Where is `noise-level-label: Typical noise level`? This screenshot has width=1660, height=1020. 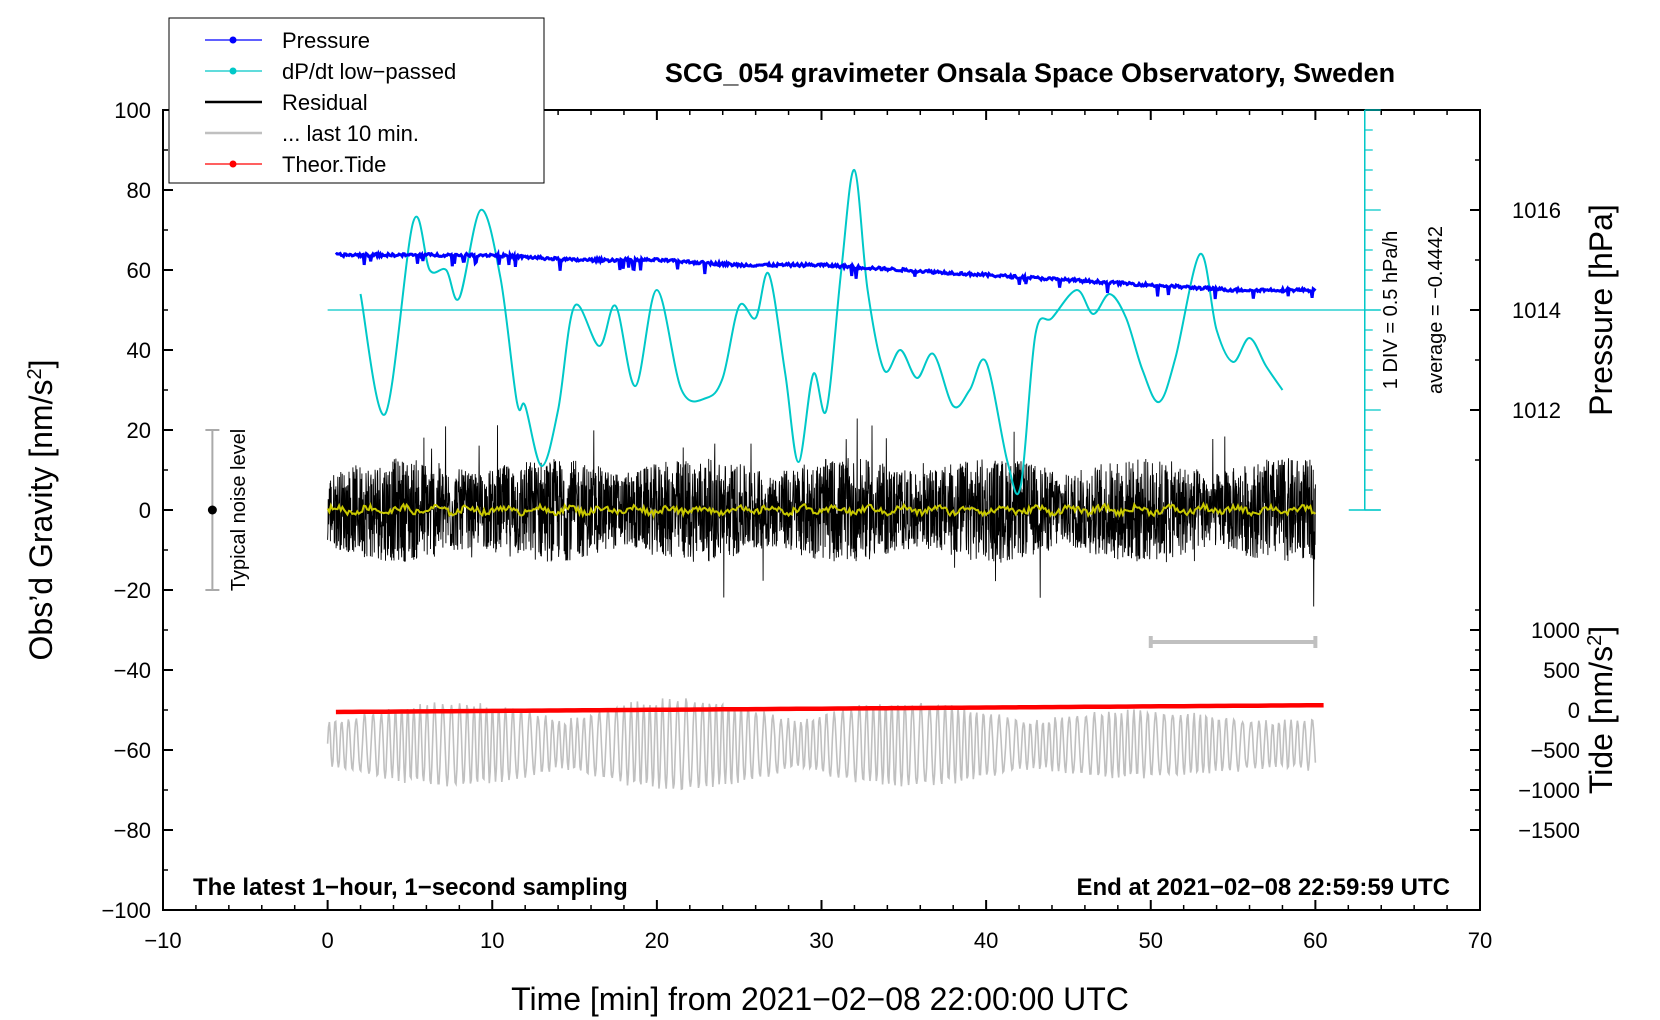 noise-level-label: Typical noise level is located at coordinates (239, 510).